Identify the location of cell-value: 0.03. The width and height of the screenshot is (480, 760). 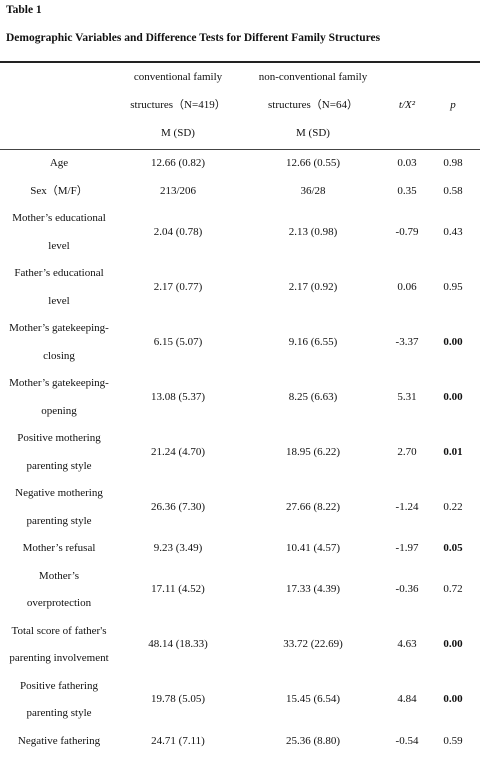
(407, 163).